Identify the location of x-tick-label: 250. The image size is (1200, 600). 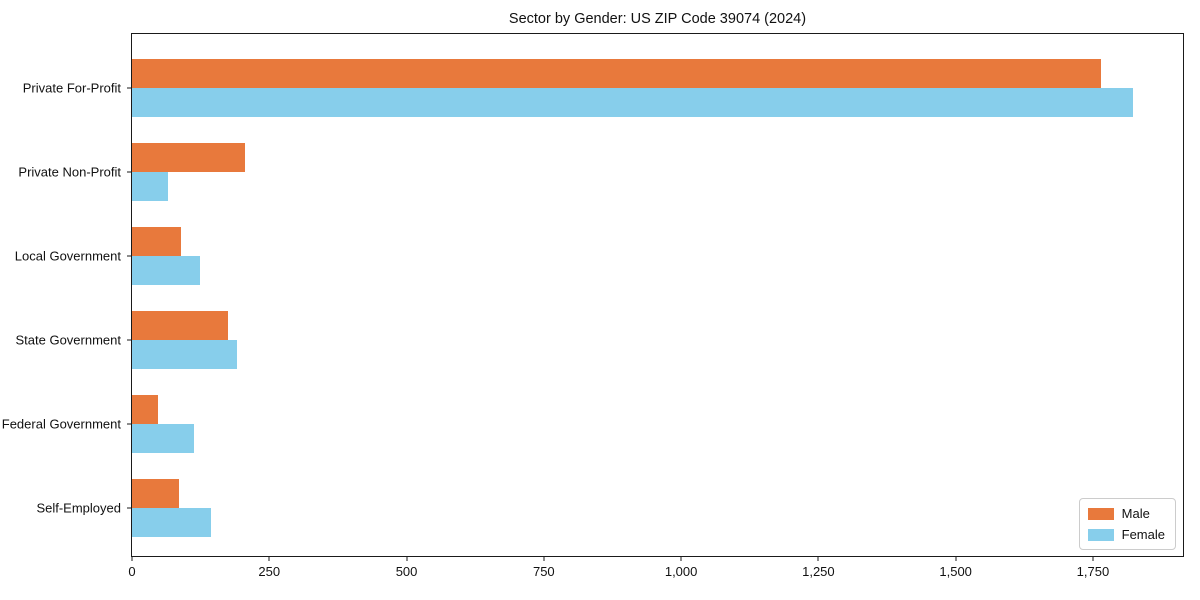
(269, 571).